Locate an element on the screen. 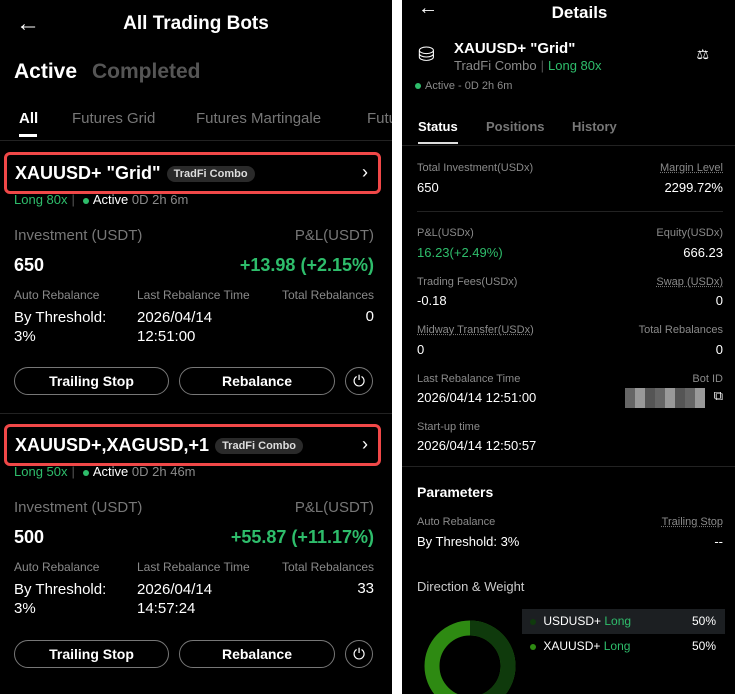 The image size is (735, 694). trailing-stop-label: Trailing Stop is located at coordinates (692, 522).